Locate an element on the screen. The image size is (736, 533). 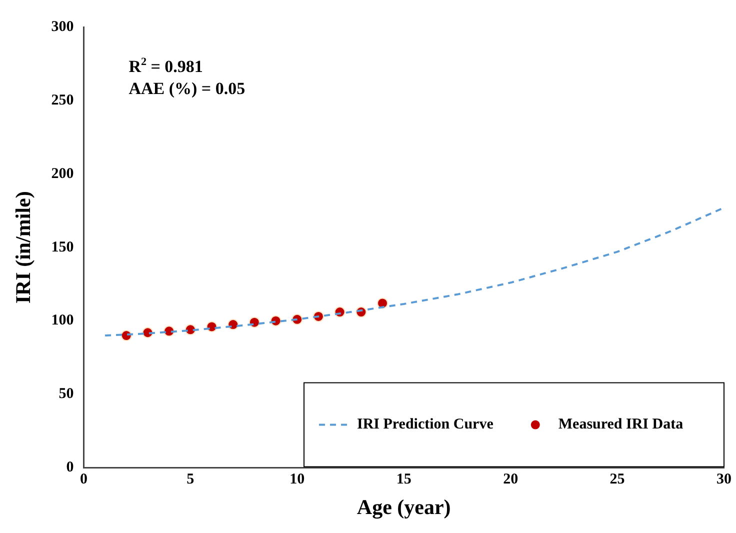
annotation: AAE (%) = 0.05 is located at coordinates (187, 88).